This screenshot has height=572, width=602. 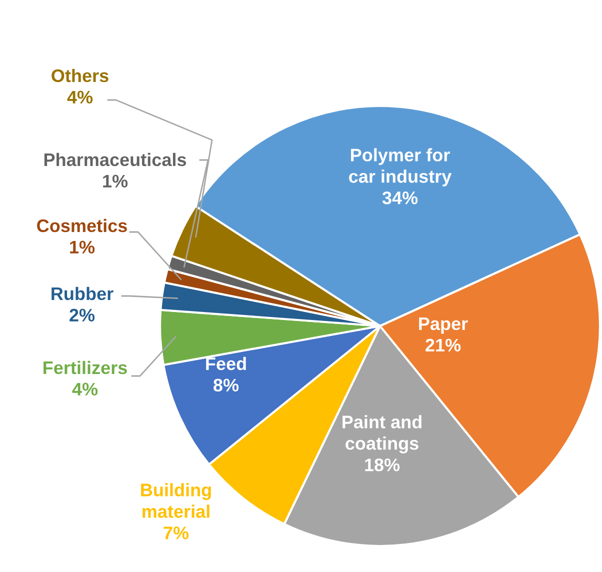 What do you see at coordinates (400, 197) in the screenshot?
I see `data-label: 34%` at bounding box center [400, 197].